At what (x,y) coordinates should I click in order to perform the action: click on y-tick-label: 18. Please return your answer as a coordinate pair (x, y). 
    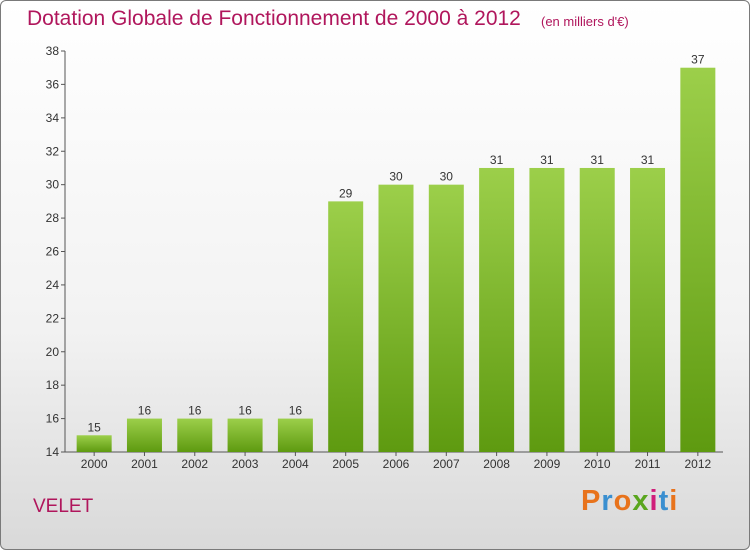
    Looking at the image, I should click on (53, 385).